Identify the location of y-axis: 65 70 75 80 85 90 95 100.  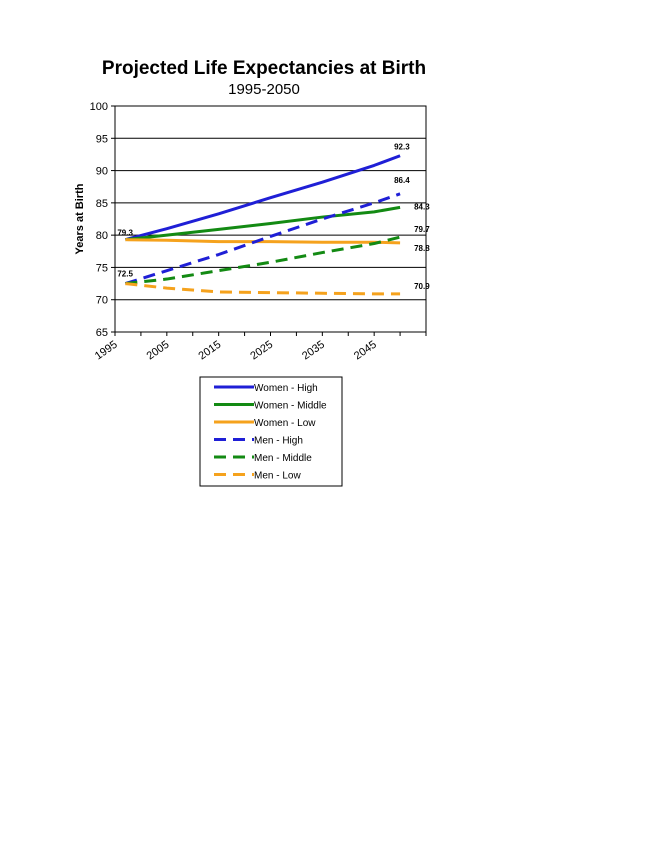
(102, 220).